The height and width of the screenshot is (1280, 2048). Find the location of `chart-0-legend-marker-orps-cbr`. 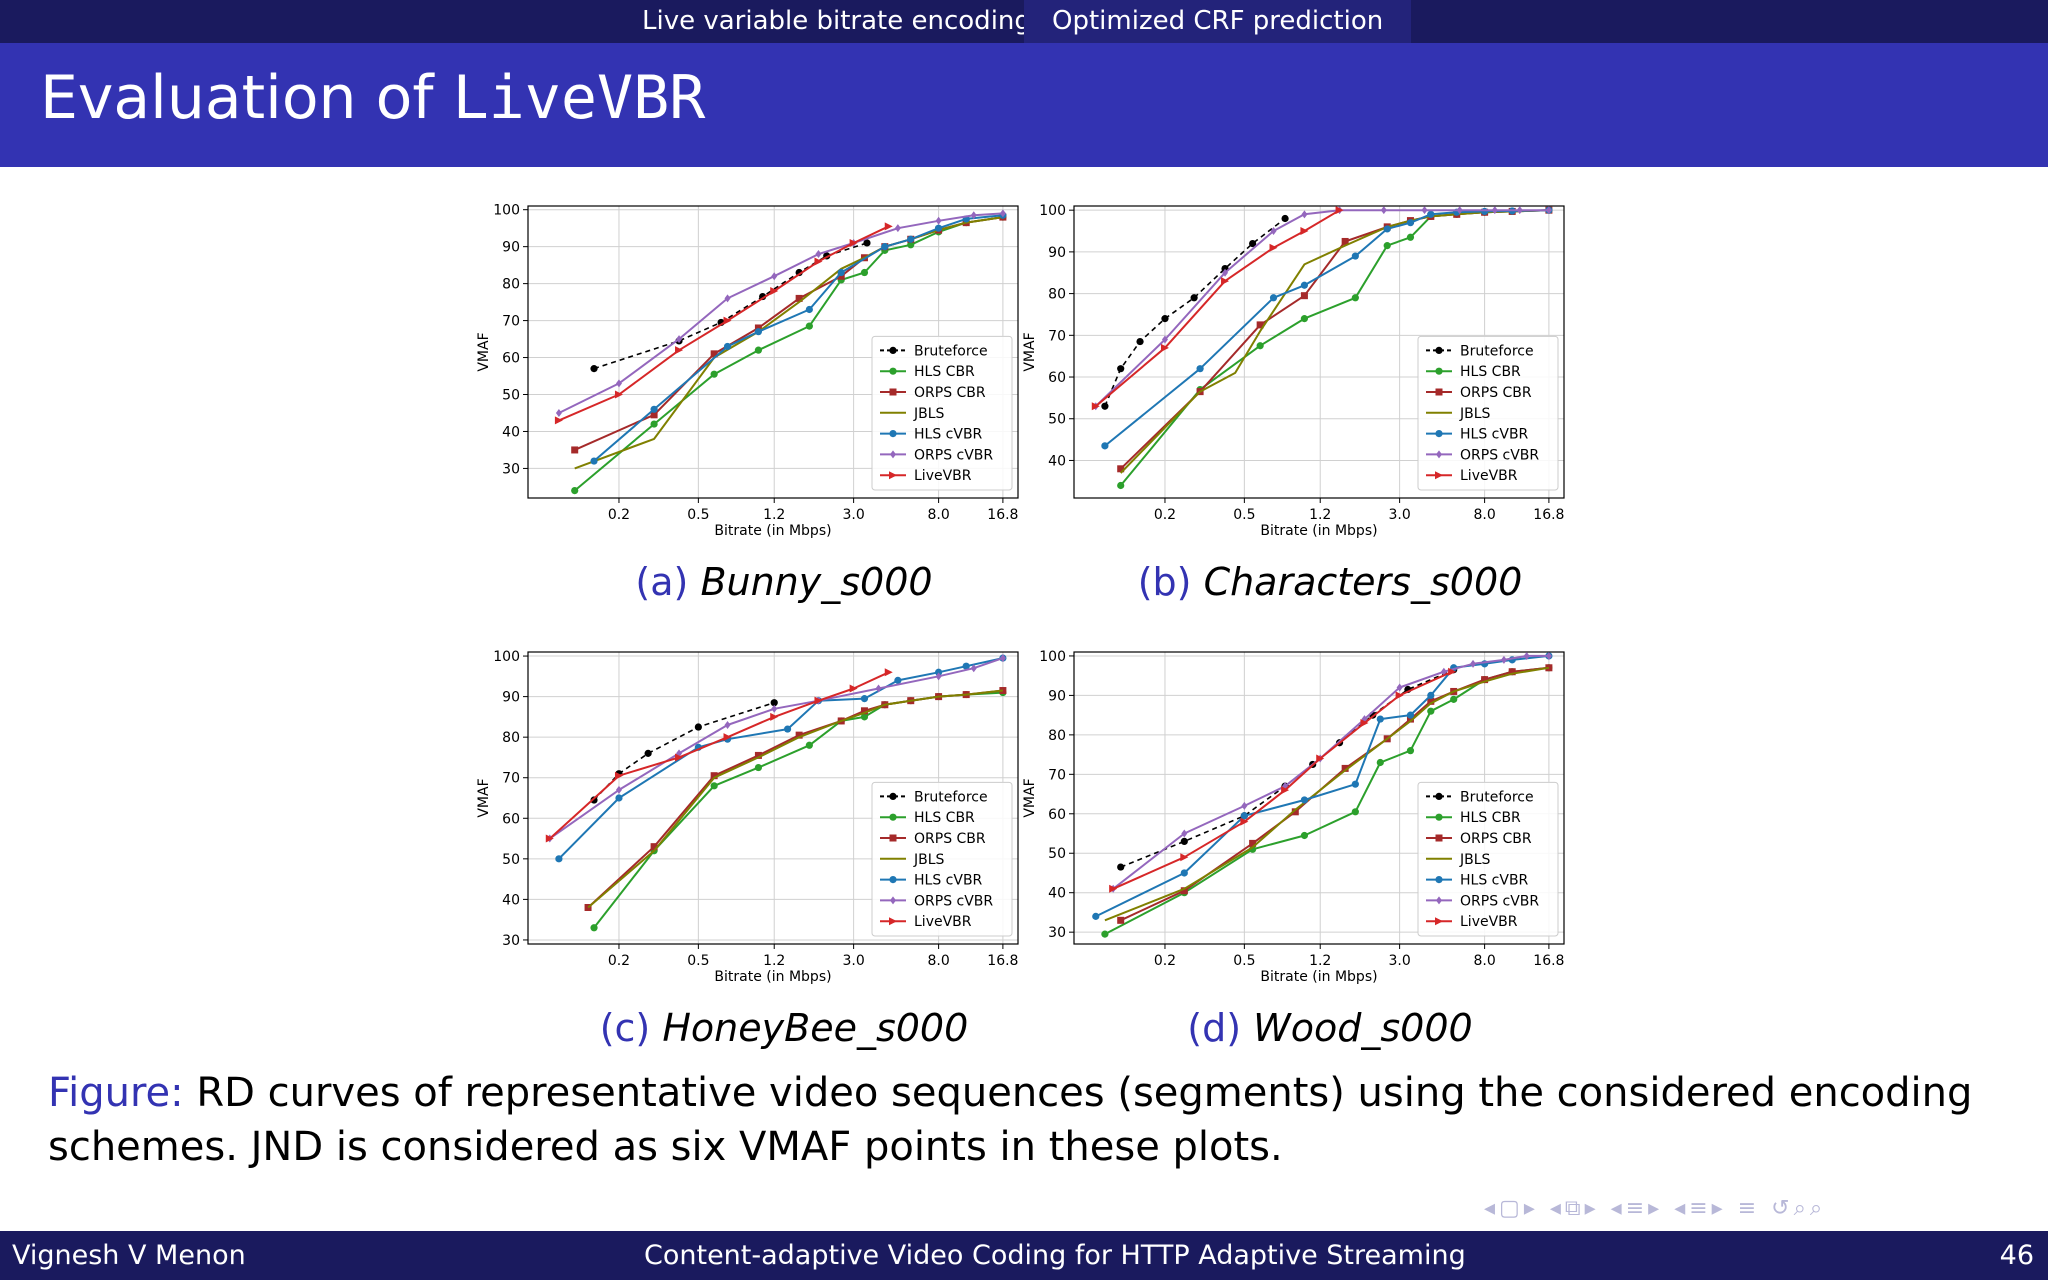

chart-0-legend-marker-orps-cbr is located at coordinates (893, 392).